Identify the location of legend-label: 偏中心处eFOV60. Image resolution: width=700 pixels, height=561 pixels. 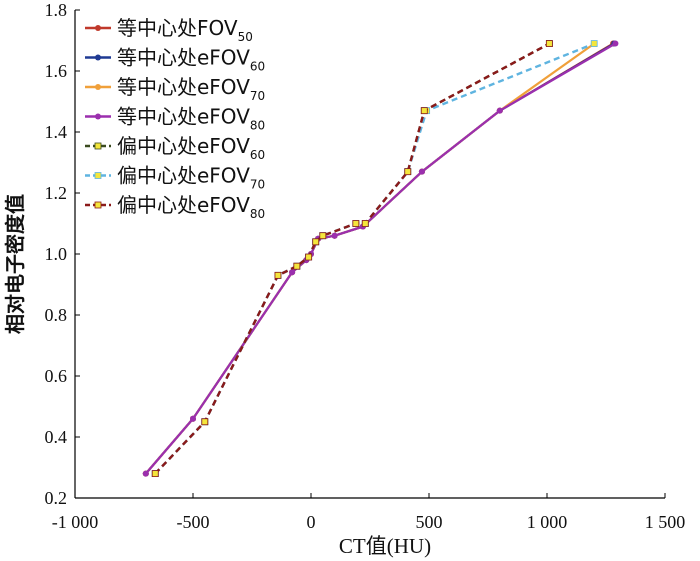
(191, 148).